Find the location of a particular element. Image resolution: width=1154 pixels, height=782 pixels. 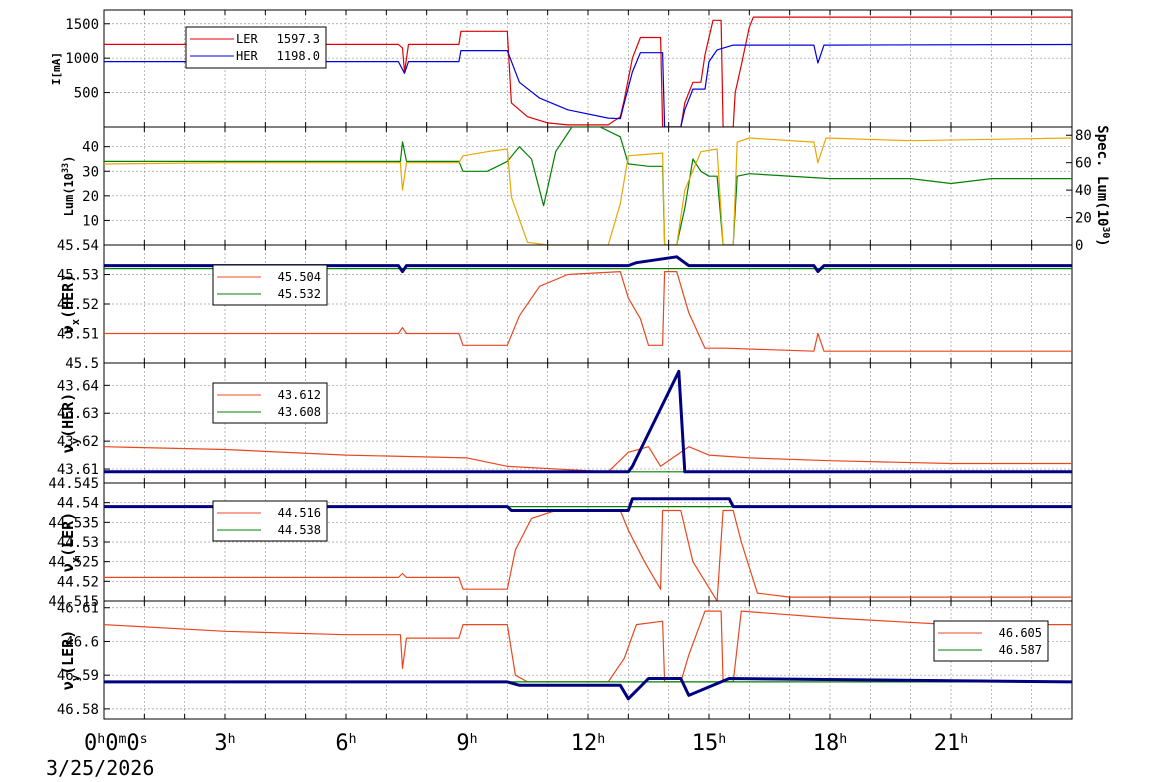

y-axis-label: νx(HER) is located at coordinates (70, 304).